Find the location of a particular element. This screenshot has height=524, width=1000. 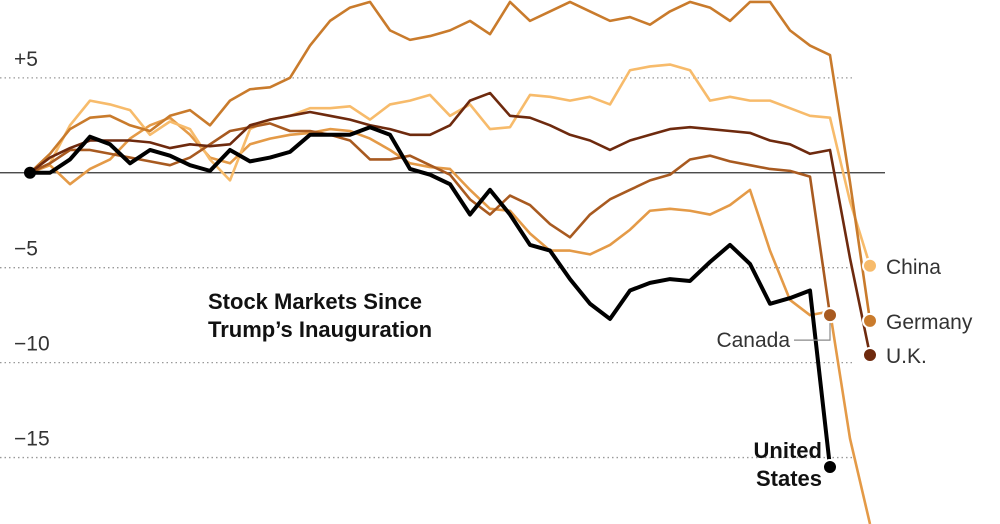

leader-line is located at coordinates (812, 332).